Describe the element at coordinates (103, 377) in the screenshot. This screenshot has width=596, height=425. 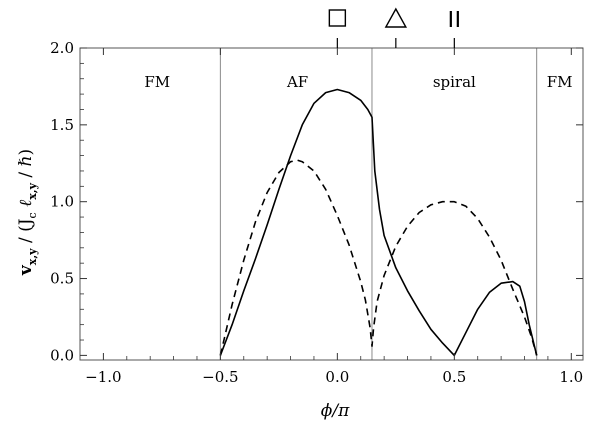
I see `x-tick-label: −1.0` at that location.